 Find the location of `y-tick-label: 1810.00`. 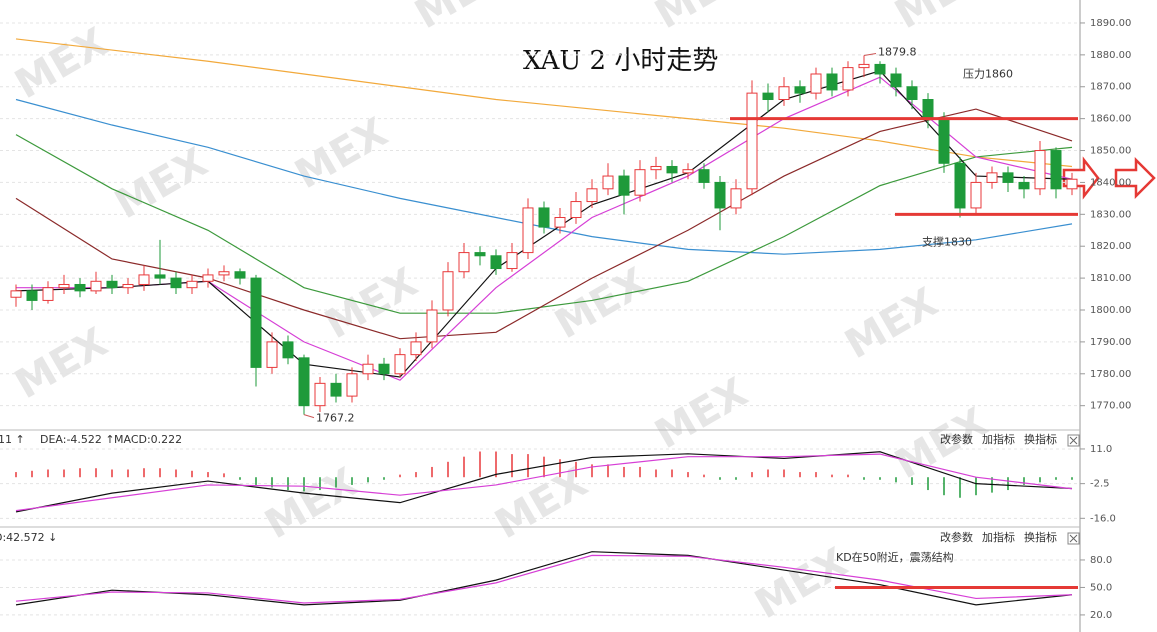

y-tick-label: 1810.00 is located at coordinates (1110, 278).